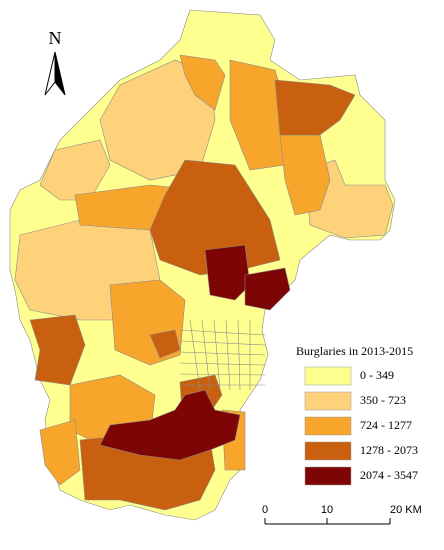 Image resolution: width=444 pixels, height=550 pixels. Describe the element at coordinates (50, 73) in the screenshot. I see `arrow-left` at that location.